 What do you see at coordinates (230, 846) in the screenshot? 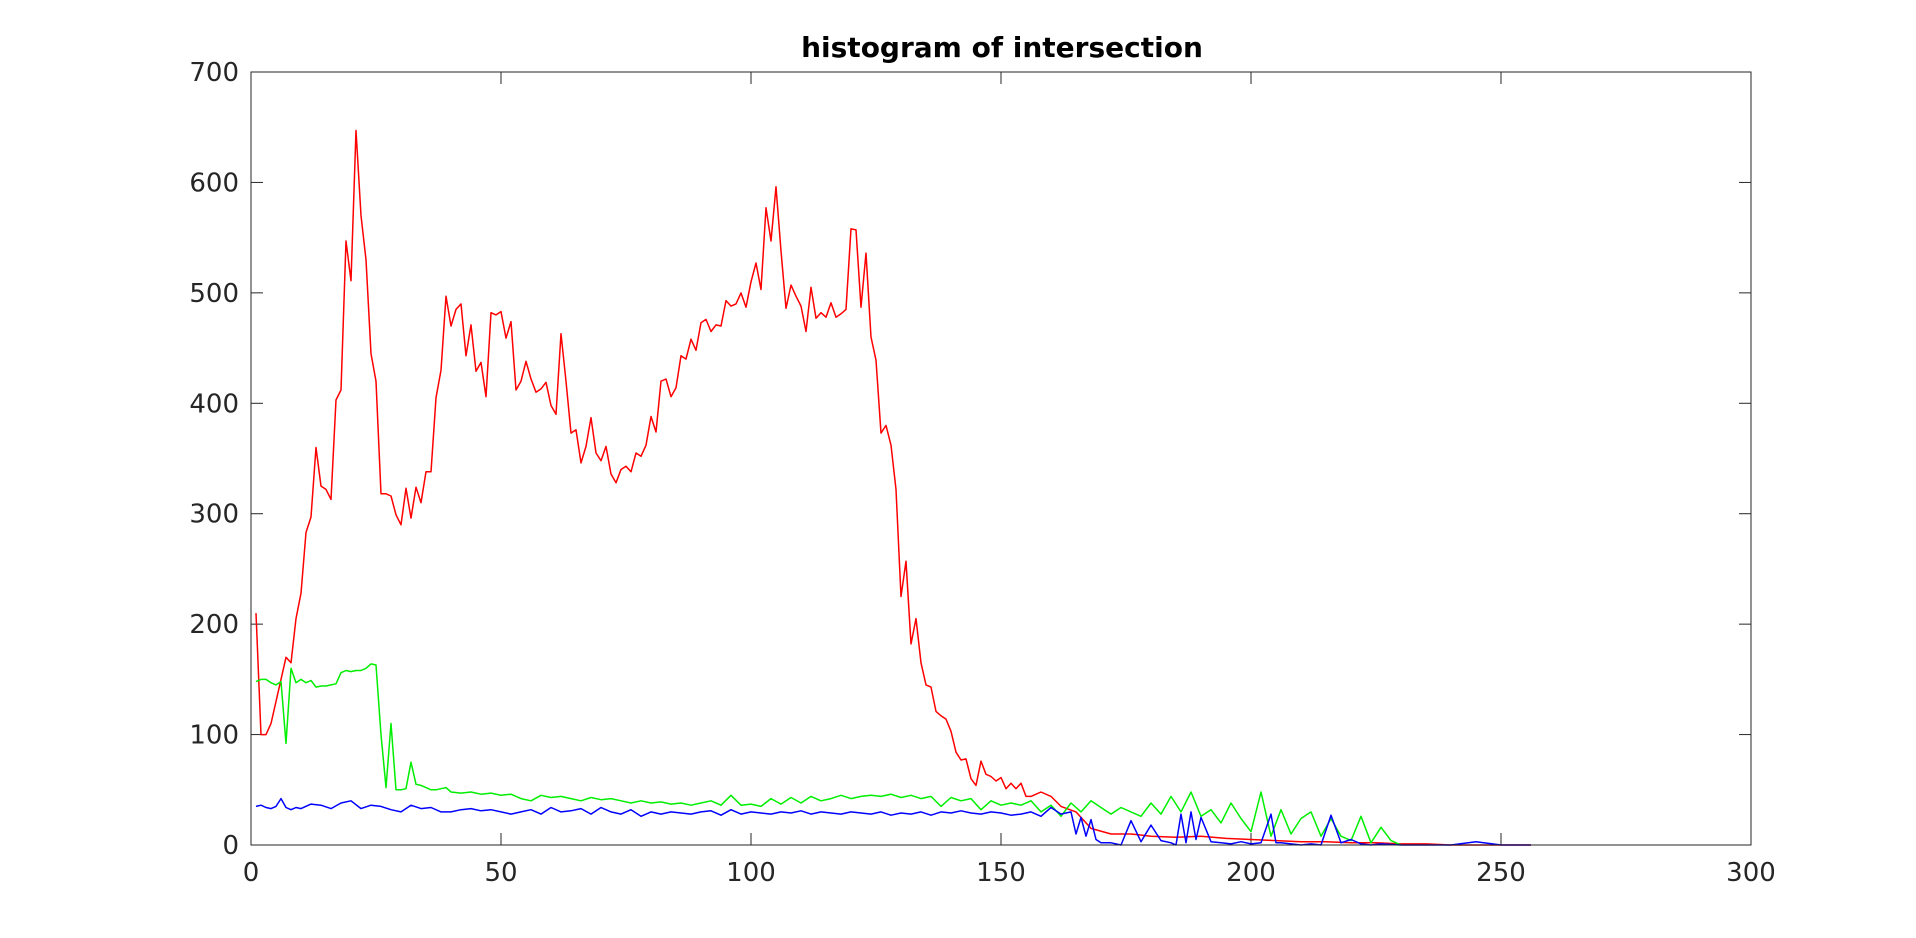
I see `y-tick-label: 0` at bounding box center [230, 846].